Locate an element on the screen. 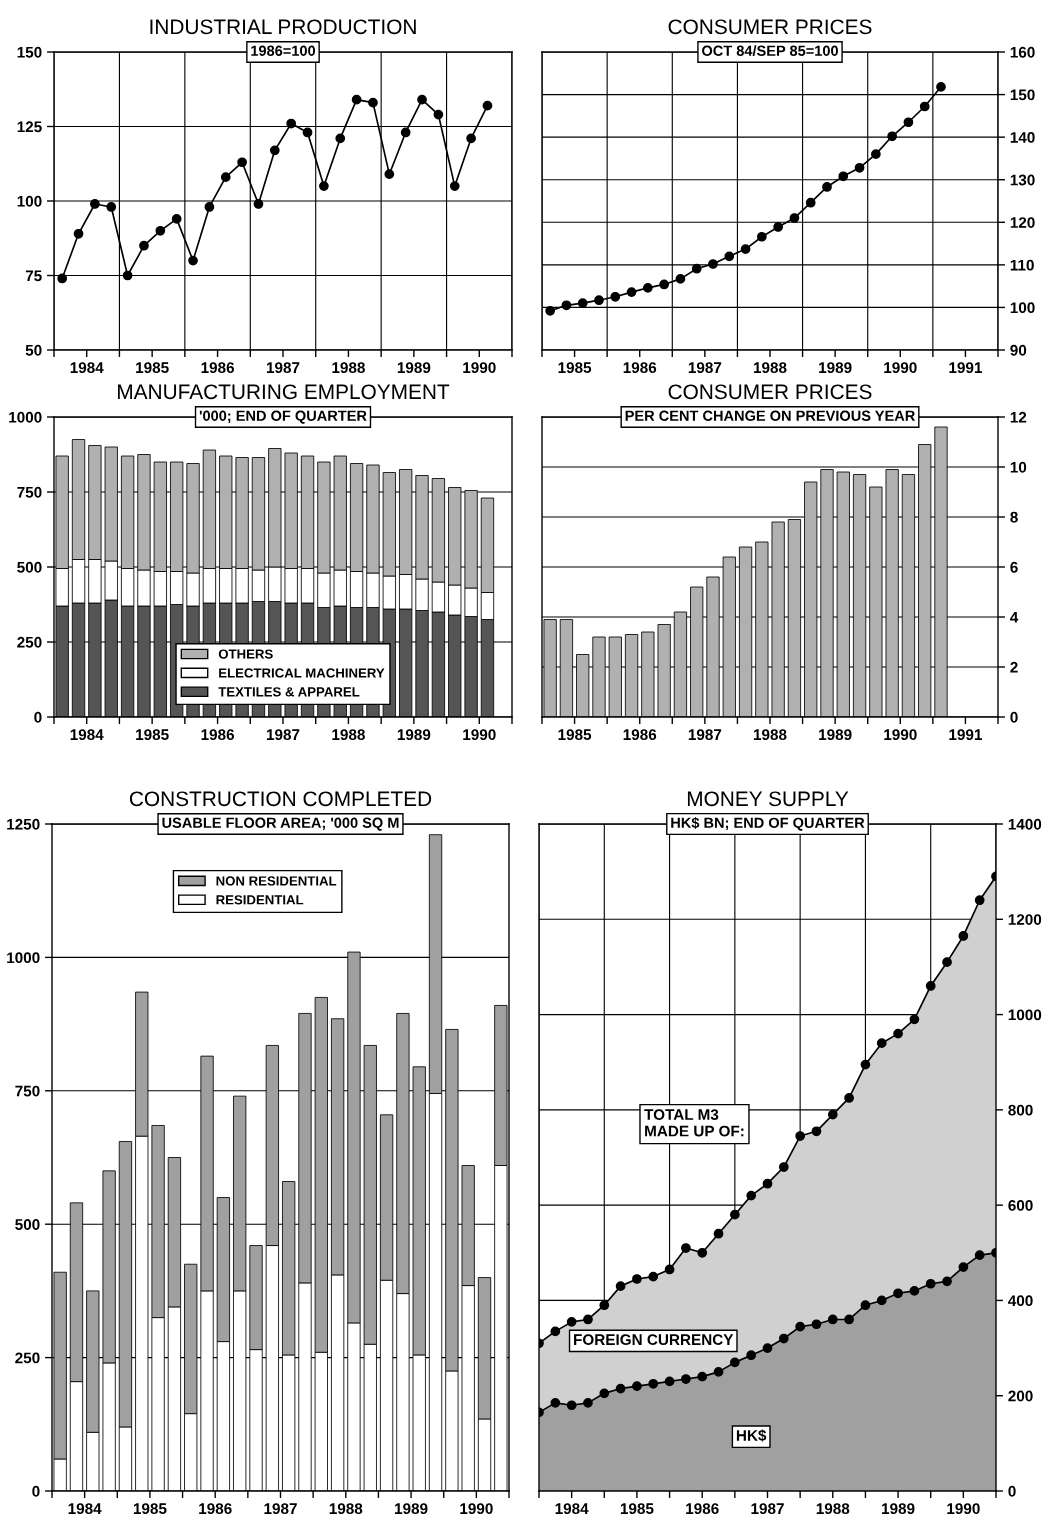 The image size is (1042, 1522). y2-tick-label: 150 is located at coordinates (1022, 95).